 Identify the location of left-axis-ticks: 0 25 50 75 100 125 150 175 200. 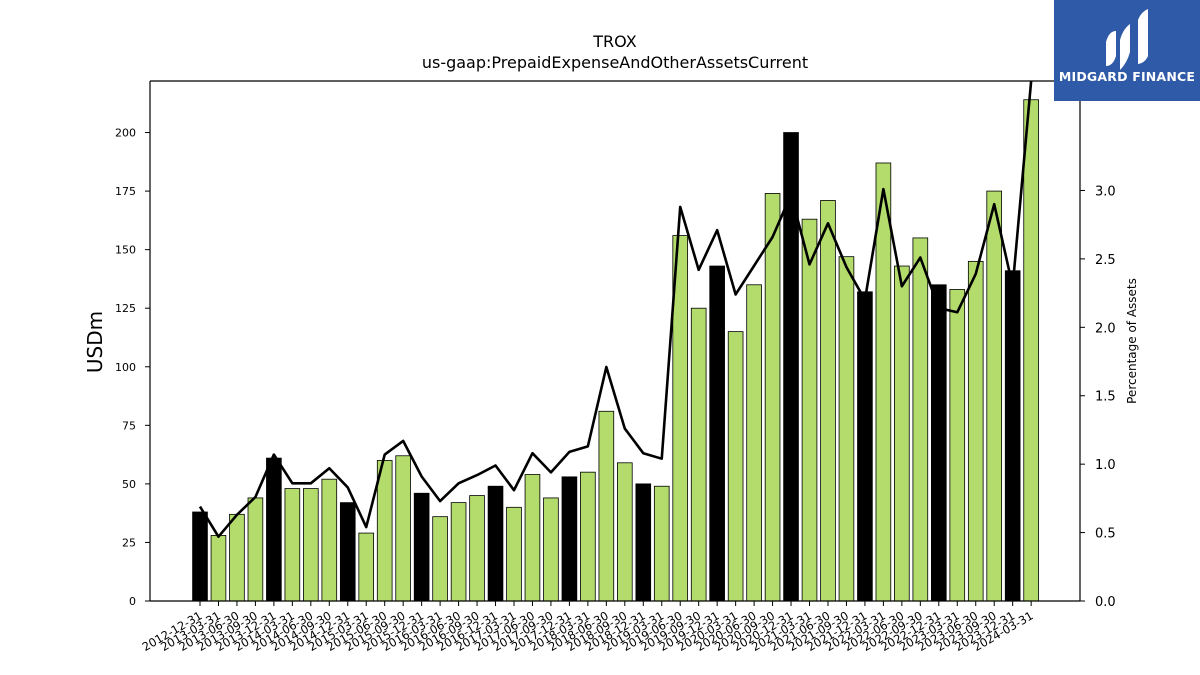
(132, 367).